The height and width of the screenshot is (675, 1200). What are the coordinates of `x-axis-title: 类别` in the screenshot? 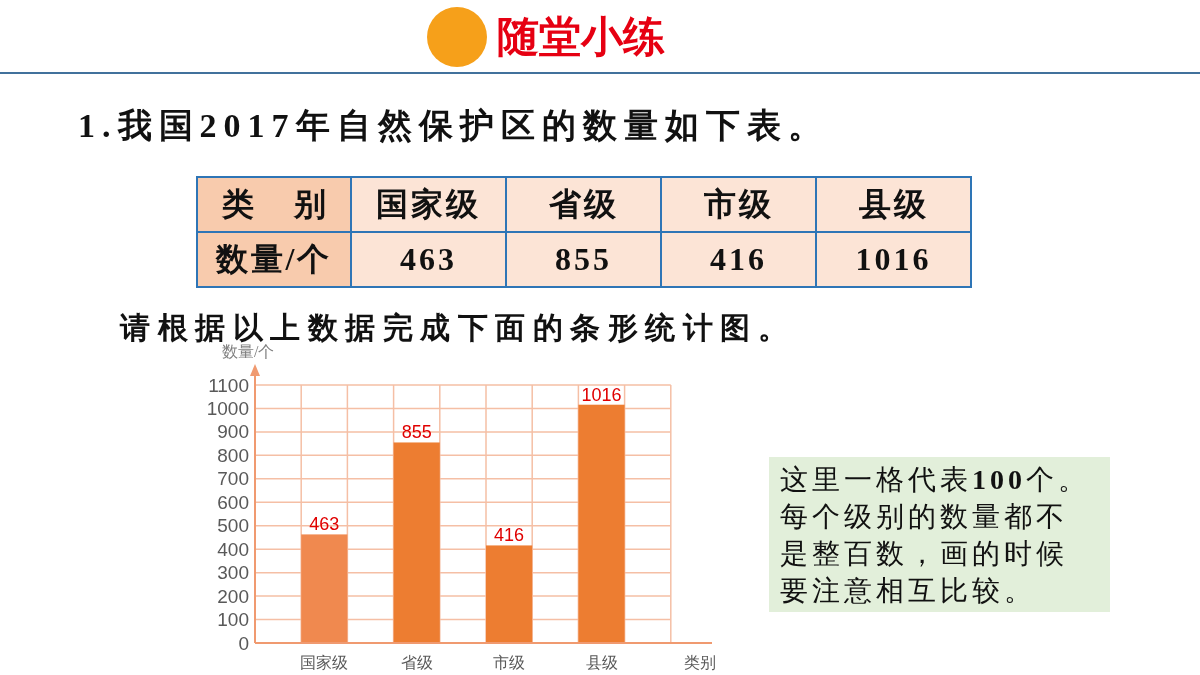 It's located at (700, 662).